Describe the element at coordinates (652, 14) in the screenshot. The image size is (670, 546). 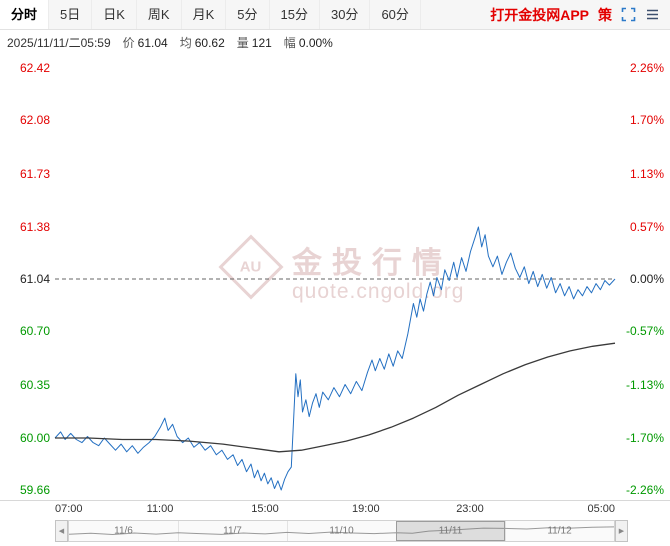
I see `menu-icon` at that location.